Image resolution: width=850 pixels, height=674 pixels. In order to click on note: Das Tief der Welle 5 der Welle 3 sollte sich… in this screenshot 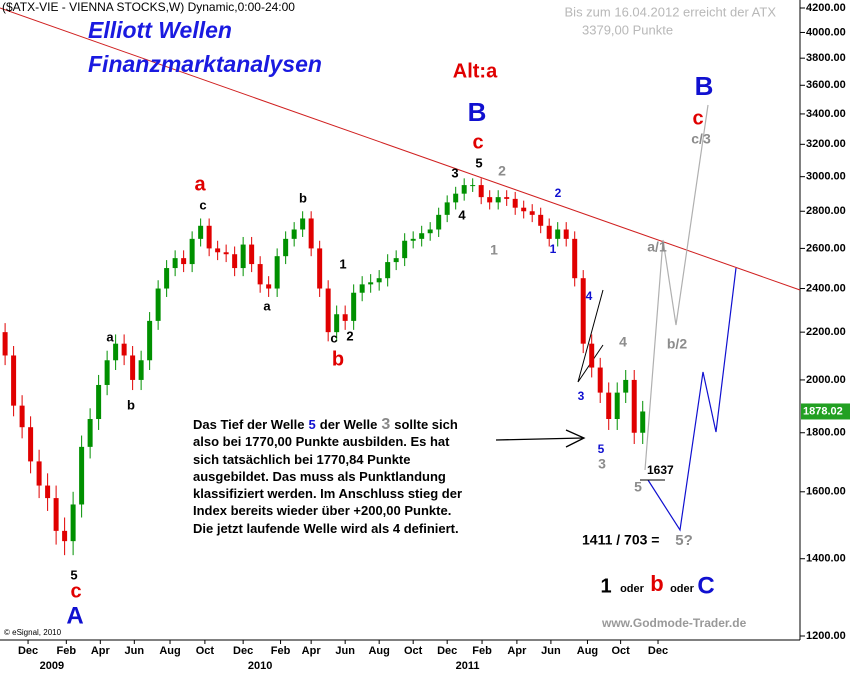, I will do `click(327, 476)`.